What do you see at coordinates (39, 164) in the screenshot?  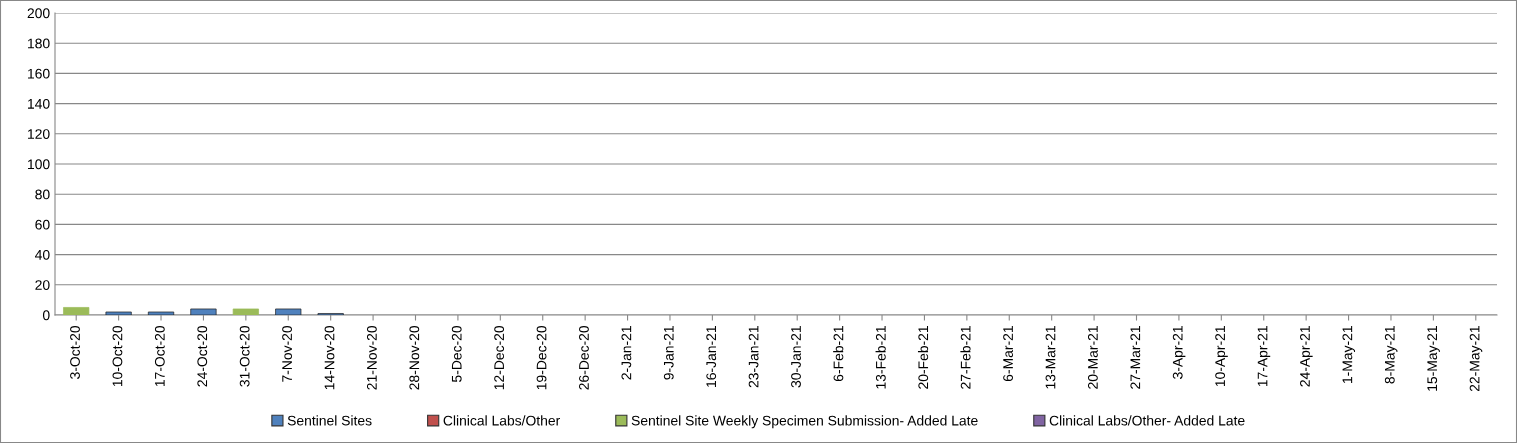 I see `y-tick-label: 100` at bounding box center [39, 164].